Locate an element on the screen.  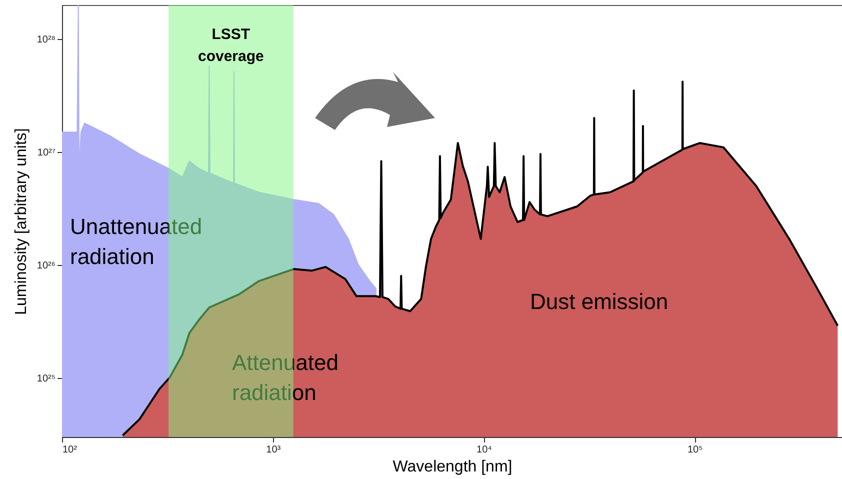
y-axis-title: Luminosity [arbitrary units] is located at coordinates (21, 221).